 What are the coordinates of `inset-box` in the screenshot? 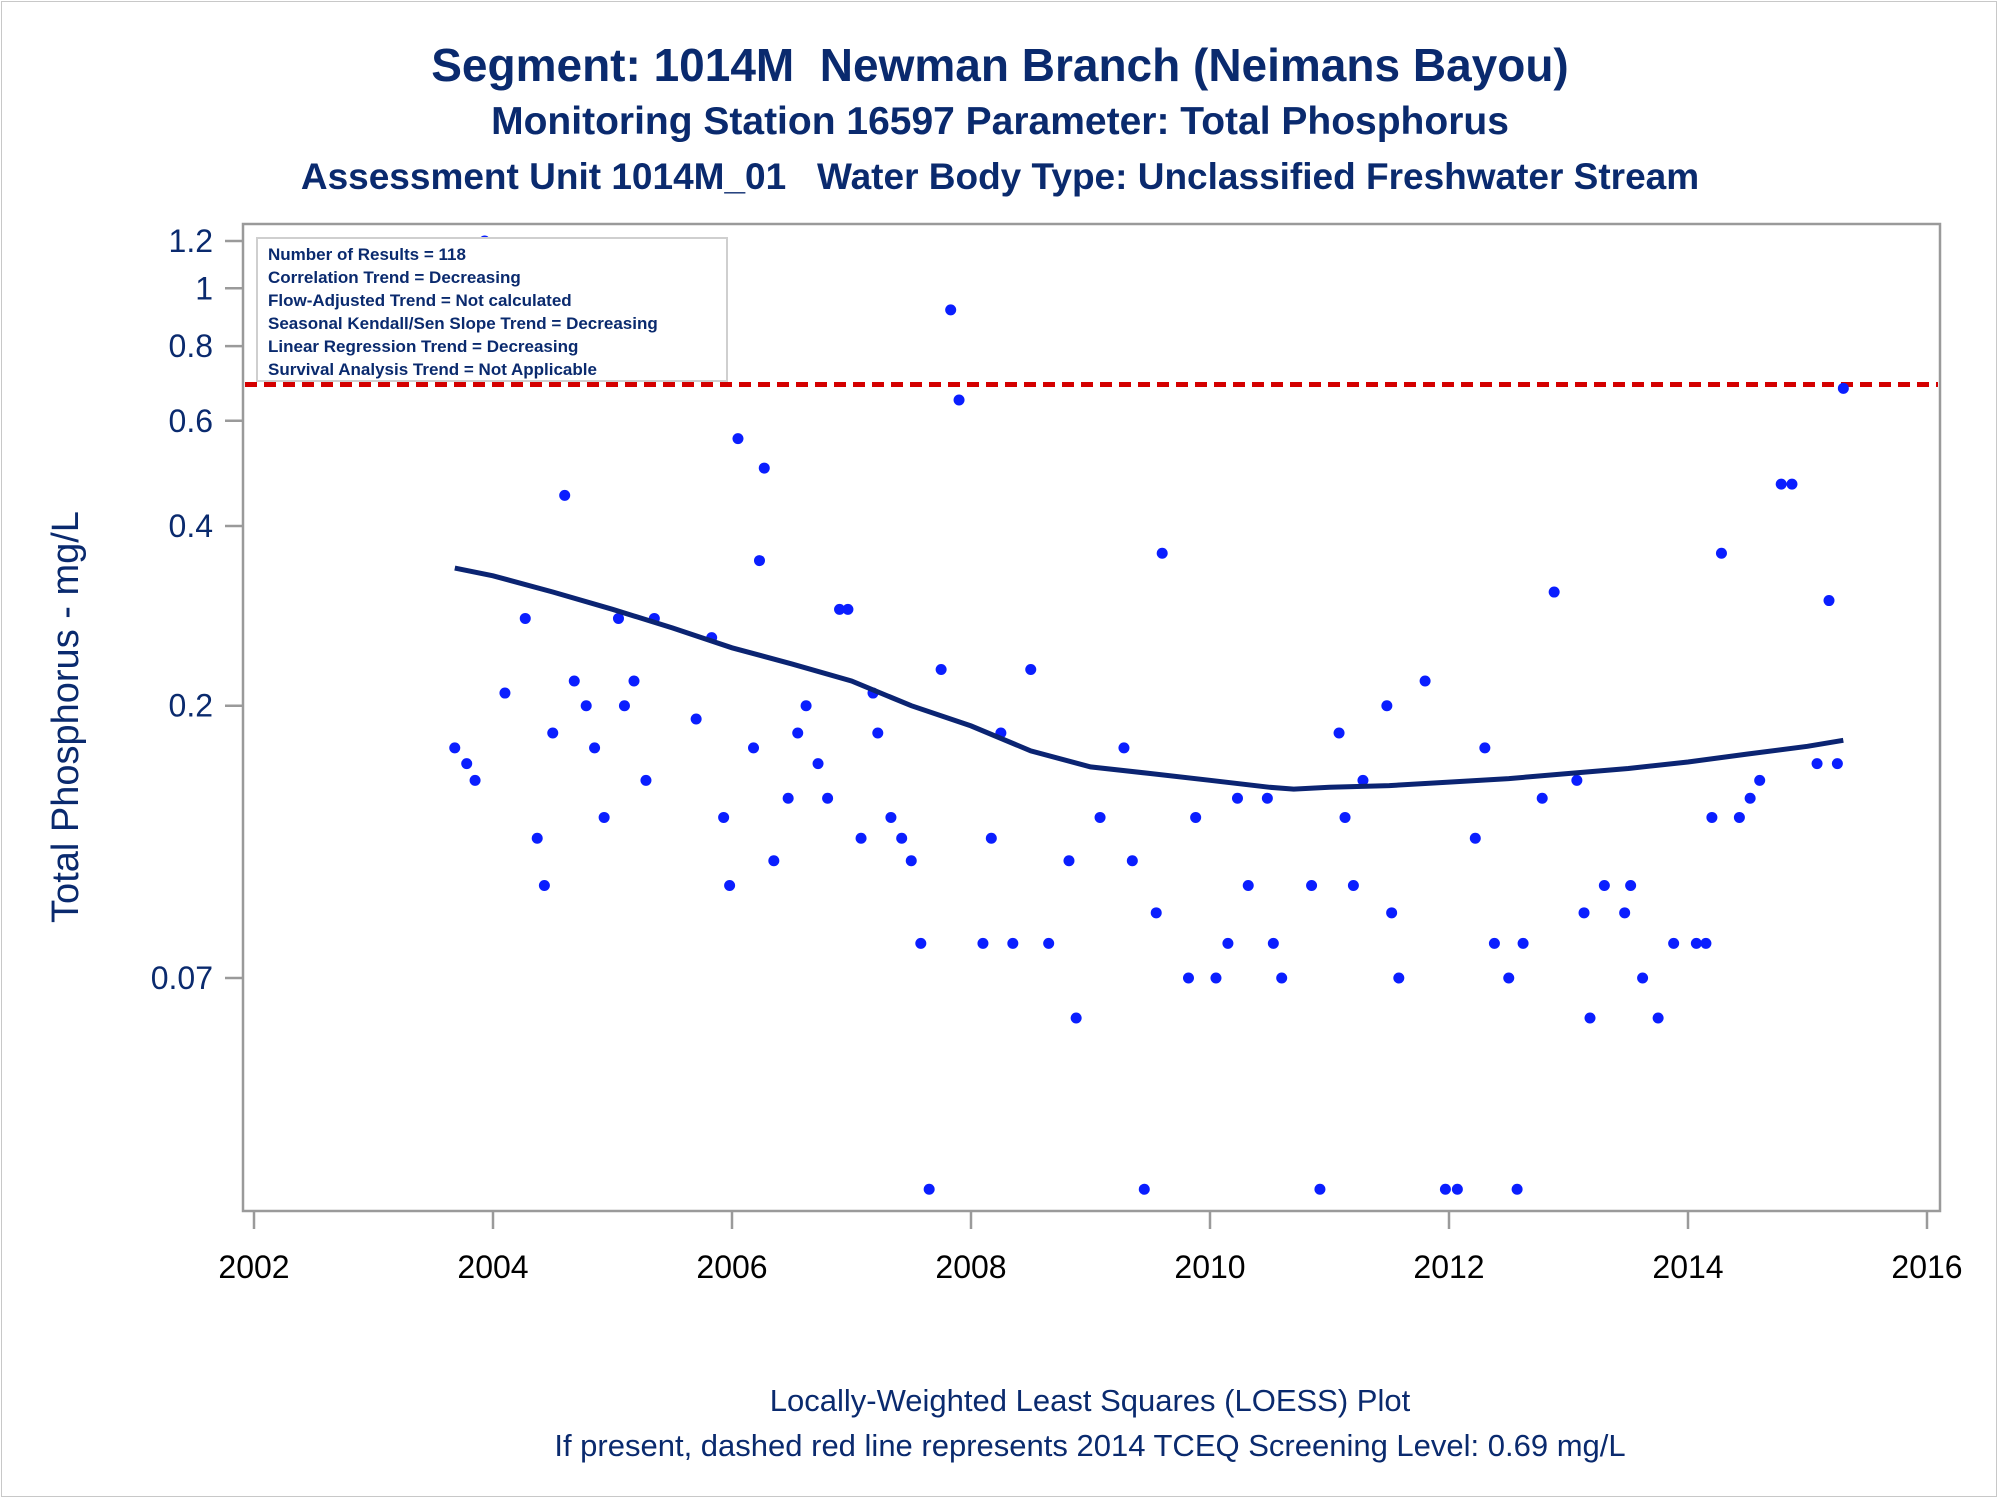 It's located at (492, 309).